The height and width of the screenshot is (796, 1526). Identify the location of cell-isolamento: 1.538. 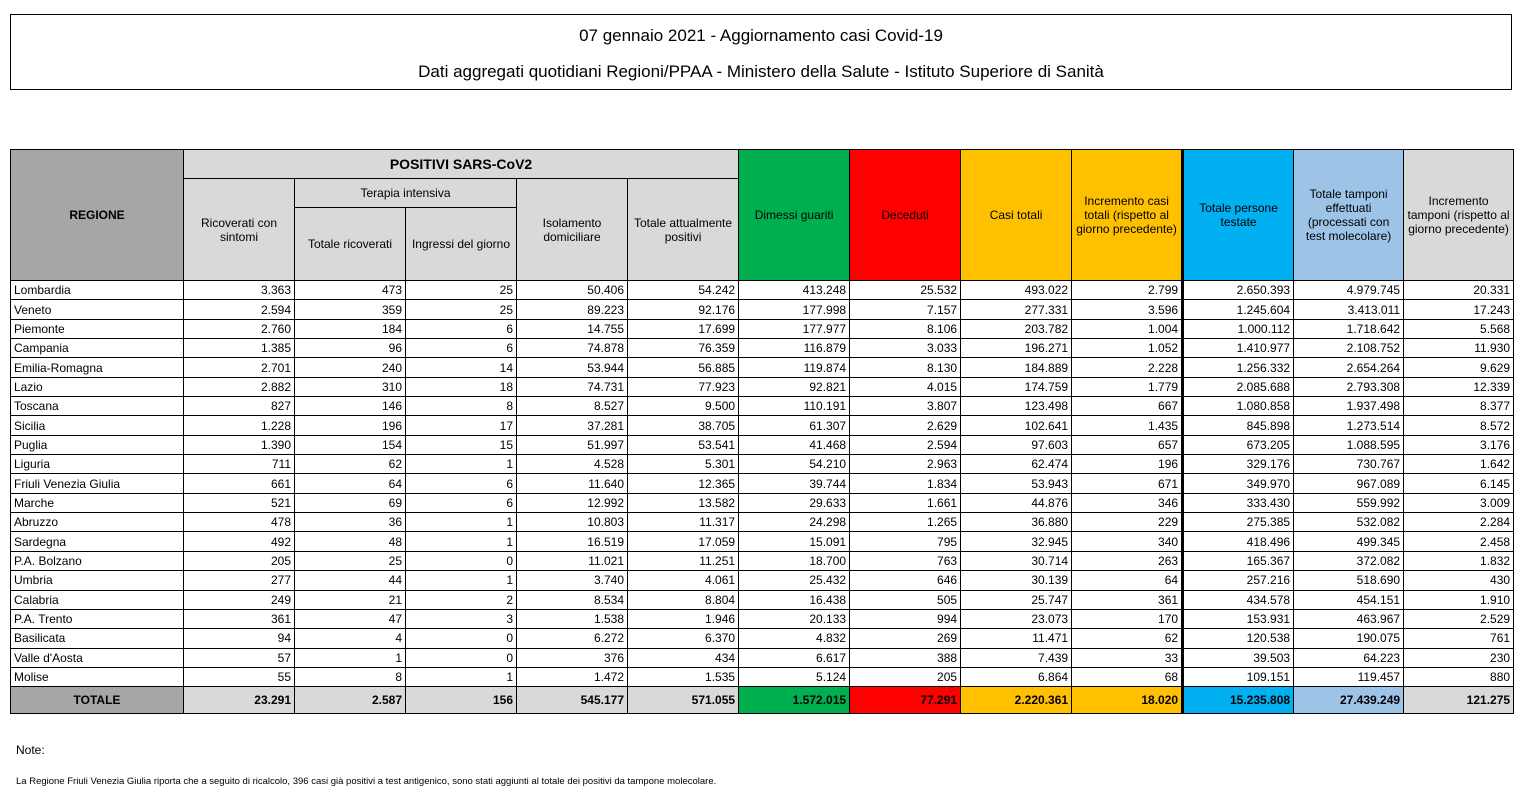
(572, 619).